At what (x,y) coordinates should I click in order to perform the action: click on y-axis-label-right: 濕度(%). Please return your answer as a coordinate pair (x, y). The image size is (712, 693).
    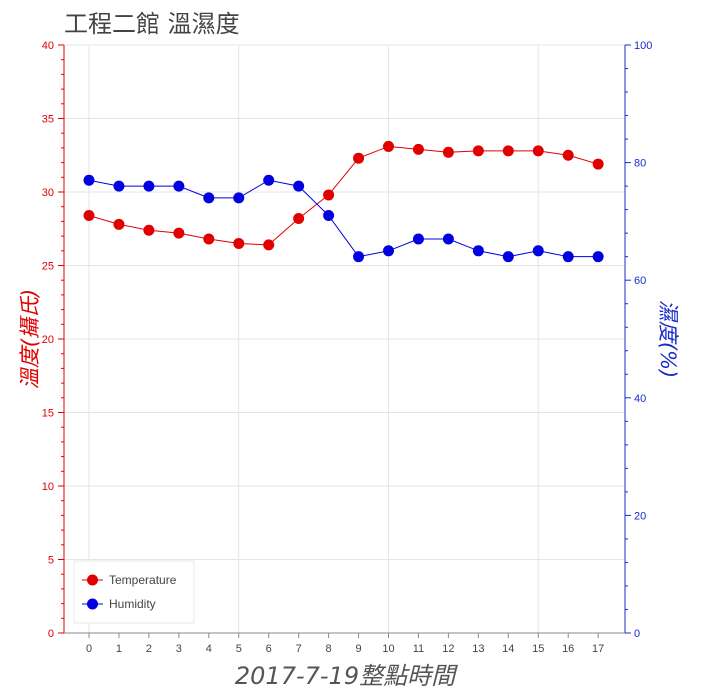
    Looking at the image, I should click on (668, 339).